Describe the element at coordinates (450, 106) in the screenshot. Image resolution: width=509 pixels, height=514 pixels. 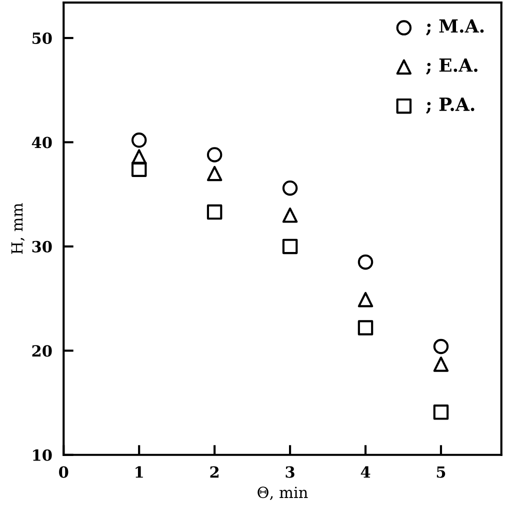
I see `legend-label: ; P.A.` at that location.